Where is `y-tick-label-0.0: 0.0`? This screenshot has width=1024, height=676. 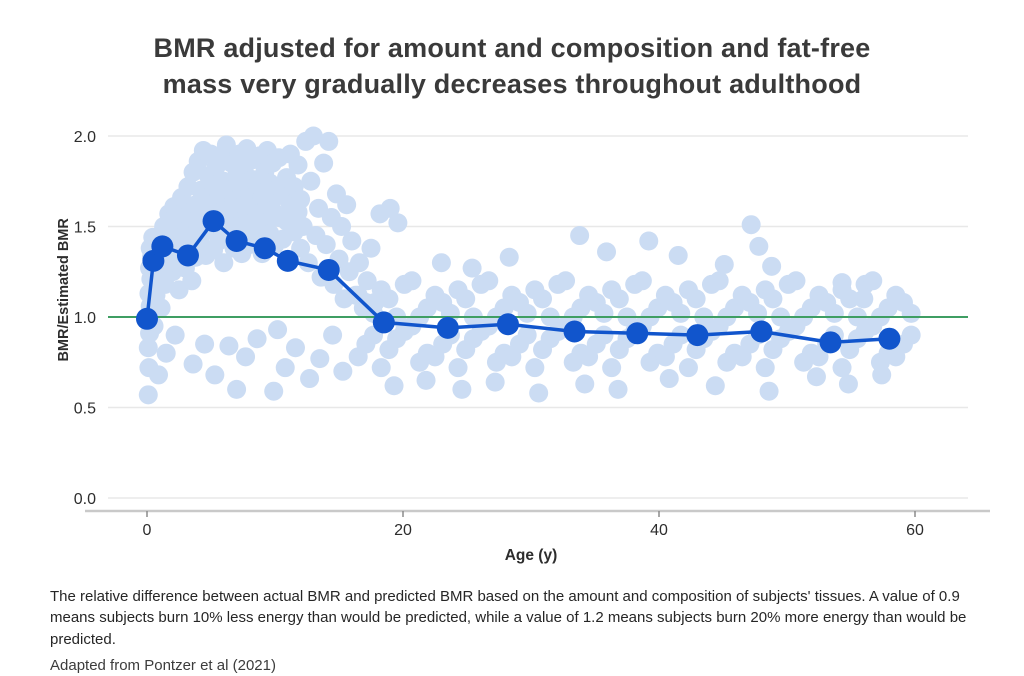 y-tick-label-0.0: 0.0 is located at coordinates (85, 499).